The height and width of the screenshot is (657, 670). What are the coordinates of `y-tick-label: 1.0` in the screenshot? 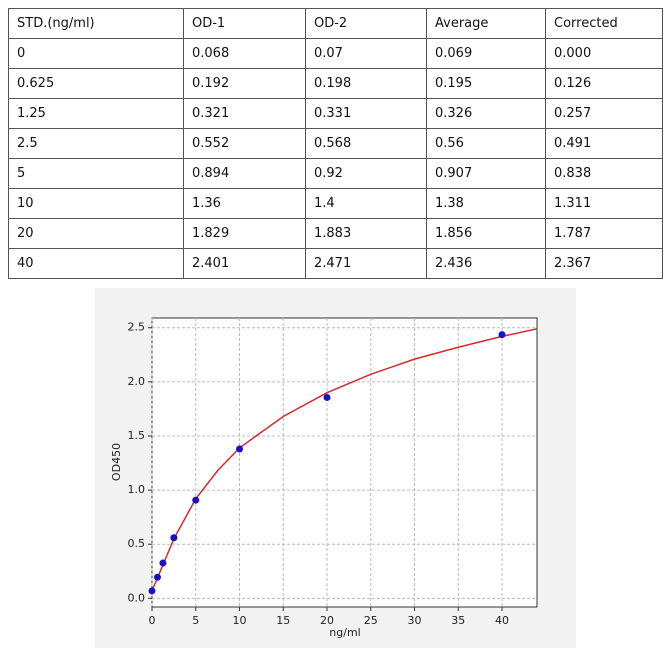 It's located at (137, 489).